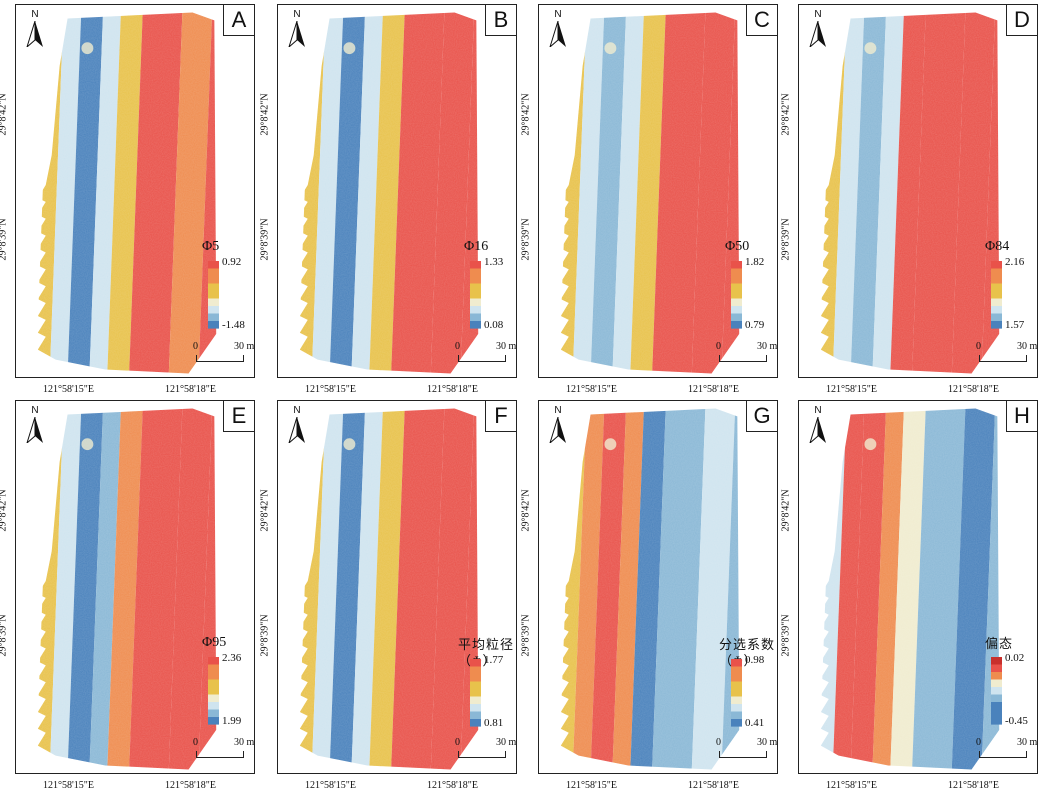 This screenshot has width=1039, height=798. Describe the element at coordinates (743, 358) in the screenshot. I see `scale-line` at that location.